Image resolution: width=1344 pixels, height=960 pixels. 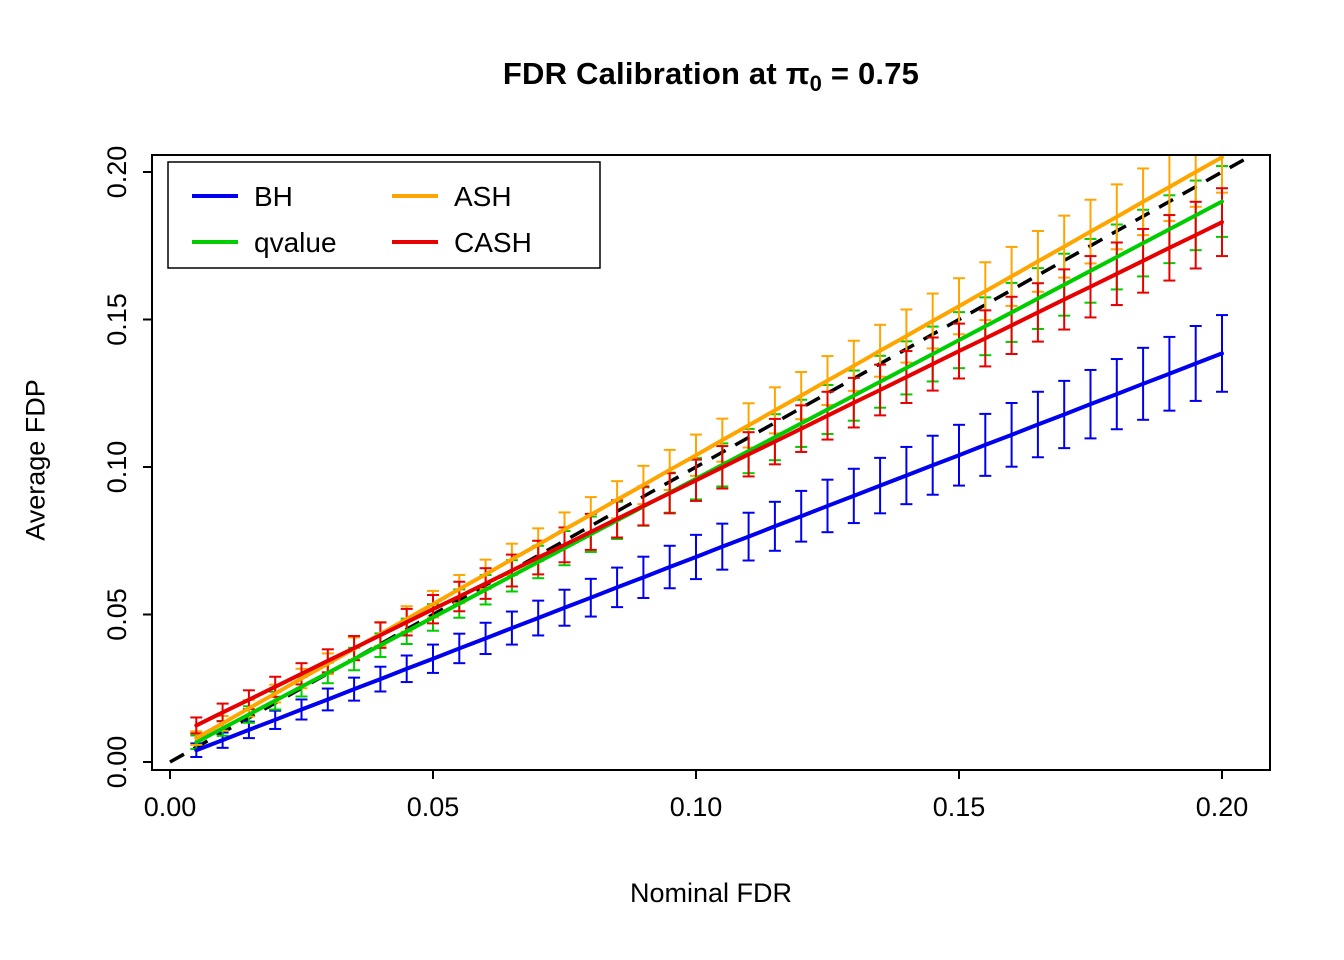 What do you see at coordinates (816, 84) in the screenshot?
I see `pi-subscript: 0` at bounding box center [816, 84].